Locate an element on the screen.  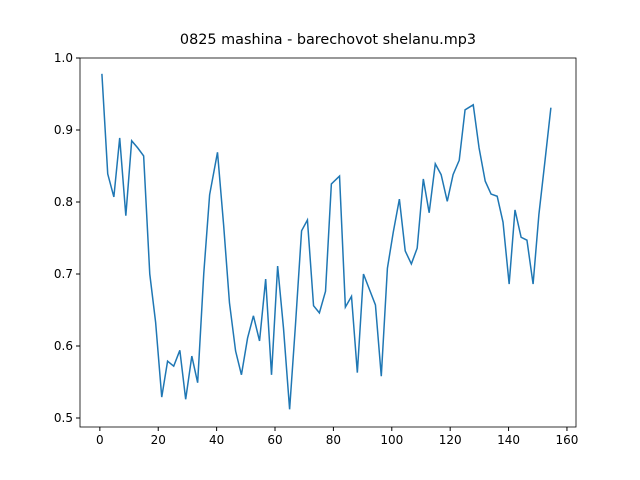
y-tick-label: 0.7 is located at coordinates (63, 274).